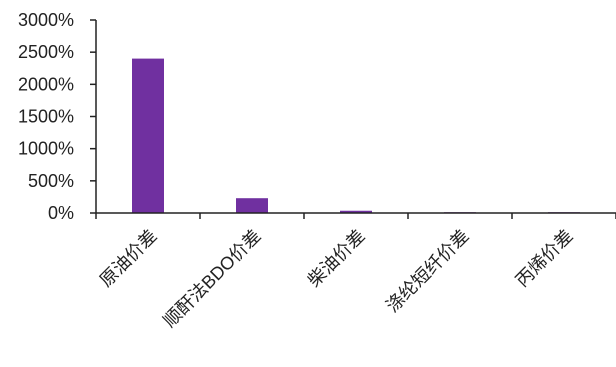  What do you see at coordinates (51, 181) in the screenshot?
I see `y-tick-label: 500%` at bounding box center [51, 181].